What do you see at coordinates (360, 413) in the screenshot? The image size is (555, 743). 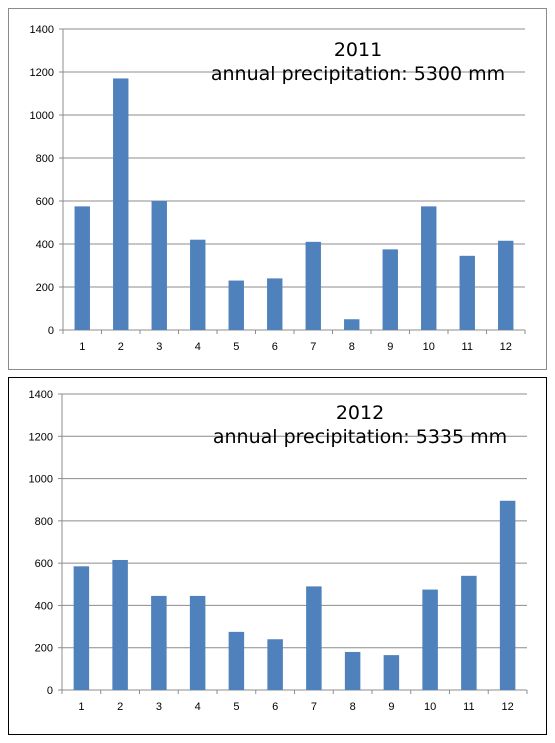 I see `chart-title: 2012` at bounding box center [360, 413].